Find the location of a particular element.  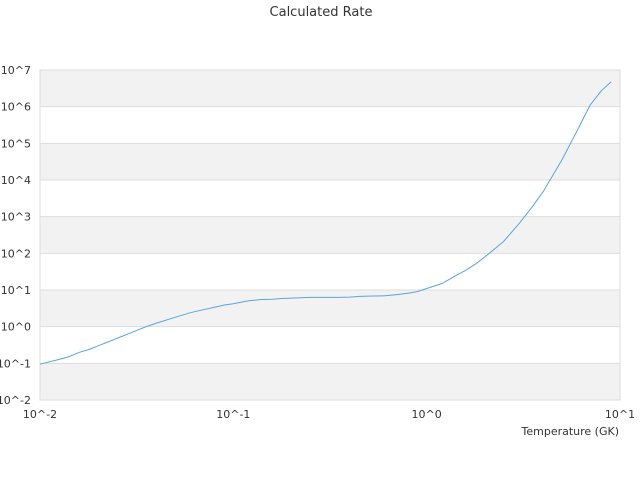

y-tick-label: 10^2 is located at coordinates (16, 253).